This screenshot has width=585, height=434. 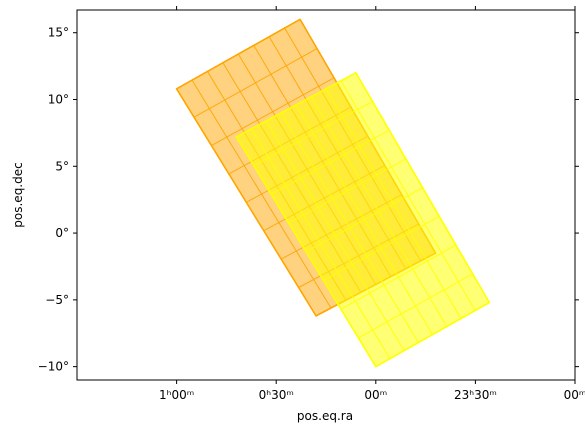 I want to click on x-tick-label: 23ʰ30ᵐ, so click(x=475, y=395).